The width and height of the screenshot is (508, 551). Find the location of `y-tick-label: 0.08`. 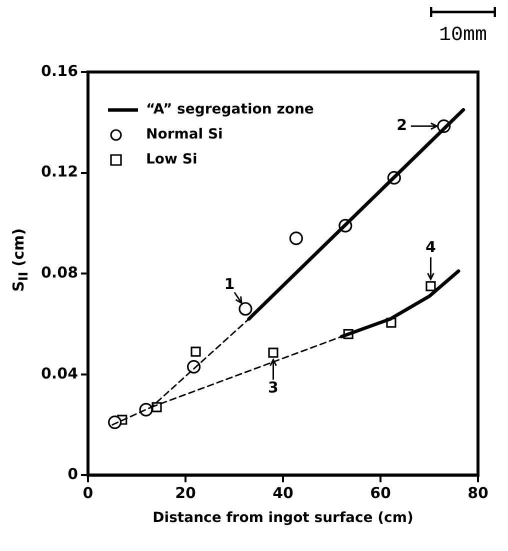

y-tick-label: 0.08 is located at coordinates (59, 272).